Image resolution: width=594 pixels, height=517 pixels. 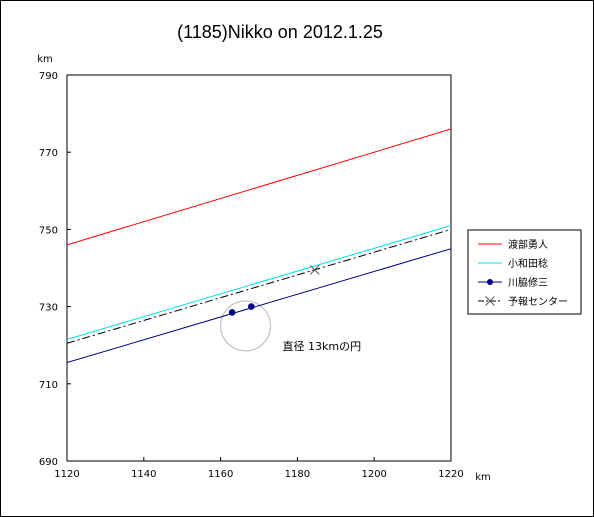 I want to click on y-tick-label: 750, so click(x=48, y=230).